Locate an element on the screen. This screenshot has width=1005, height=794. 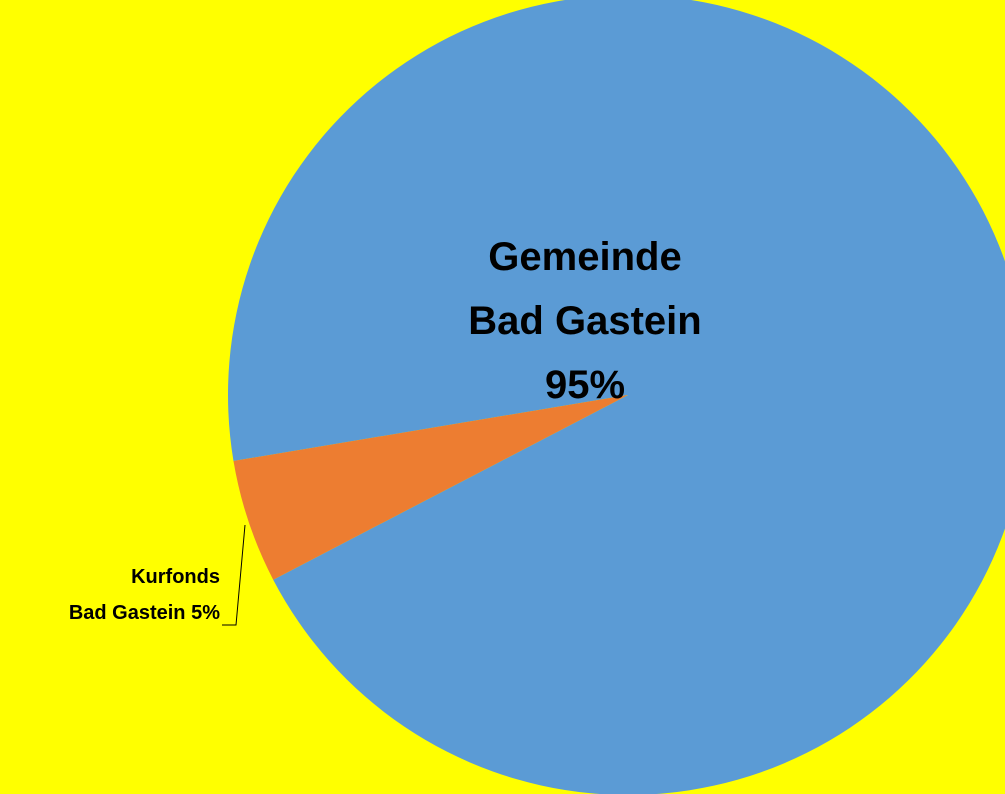
slice-label: Kurfonds Bad Gastein 5% is located at coordinates (110, 595).